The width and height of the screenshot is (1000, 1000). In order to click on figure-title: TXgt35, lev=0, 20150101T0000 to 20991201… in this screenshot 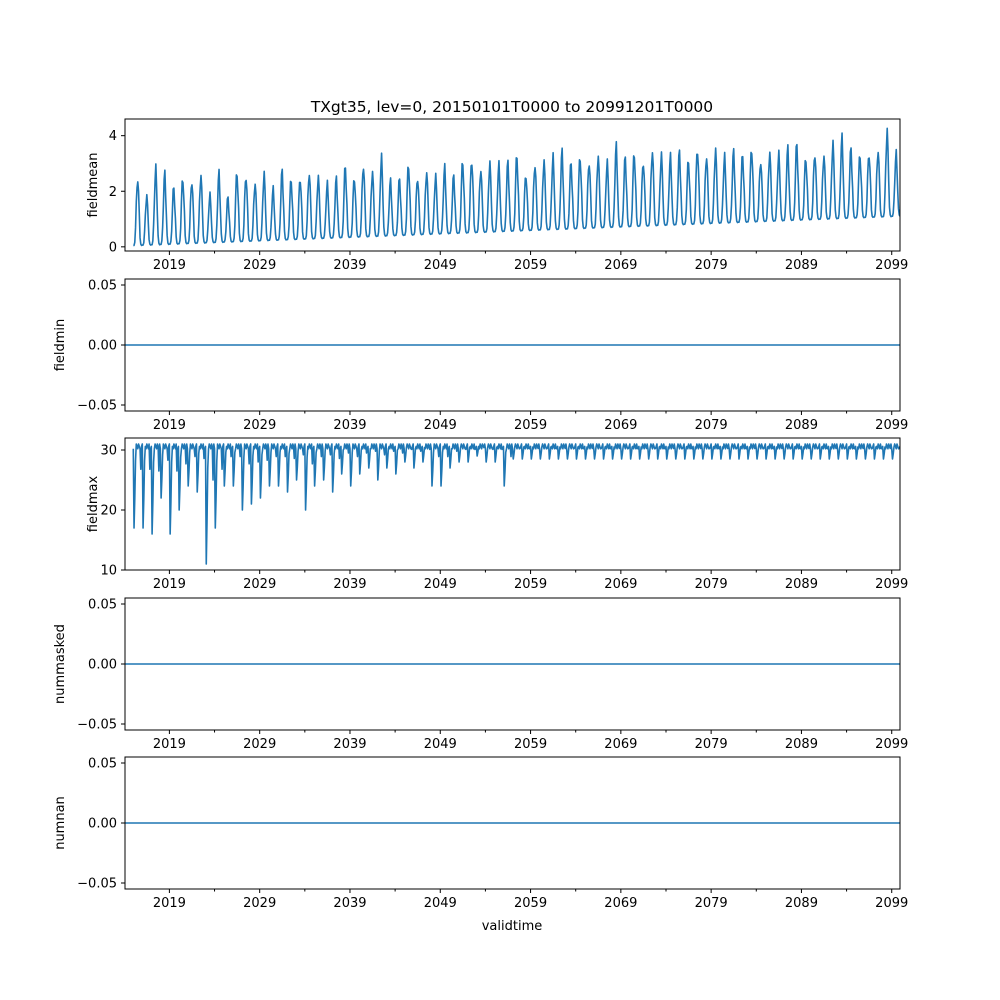, I will do `click(511, 107)`.